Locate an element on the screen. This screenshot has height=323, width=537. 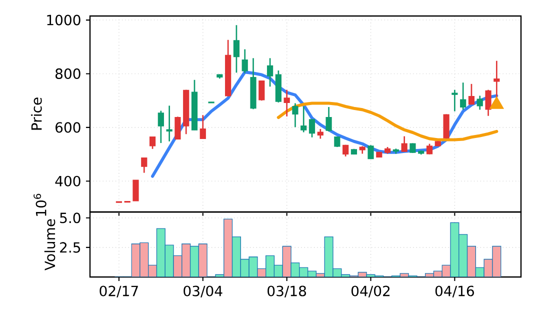
x-tick-label: 04/02 is located at coordinates (371, 292).